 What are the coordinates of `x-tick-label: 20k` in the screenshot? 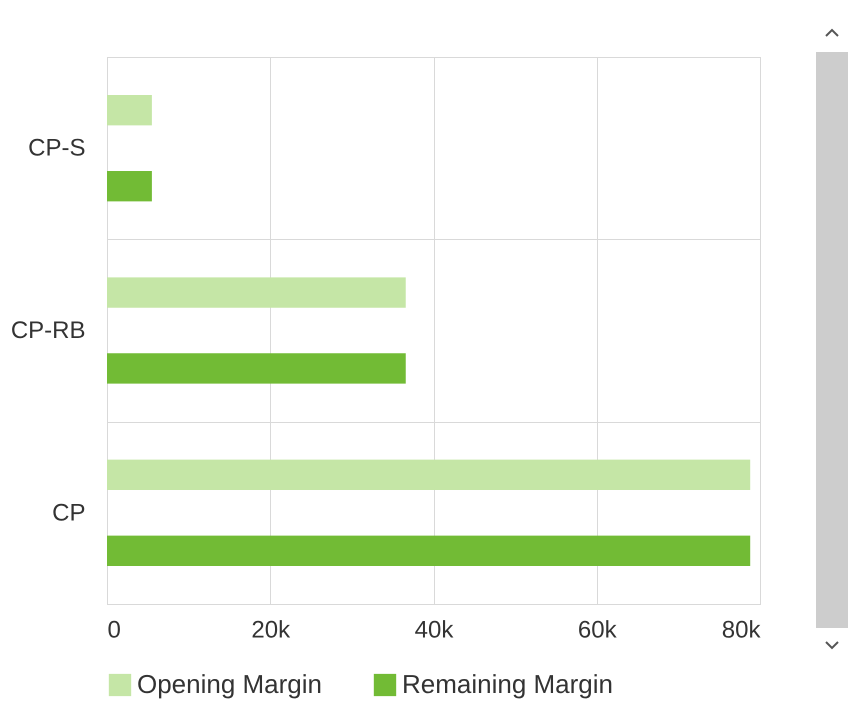 It's located at (271, 630).